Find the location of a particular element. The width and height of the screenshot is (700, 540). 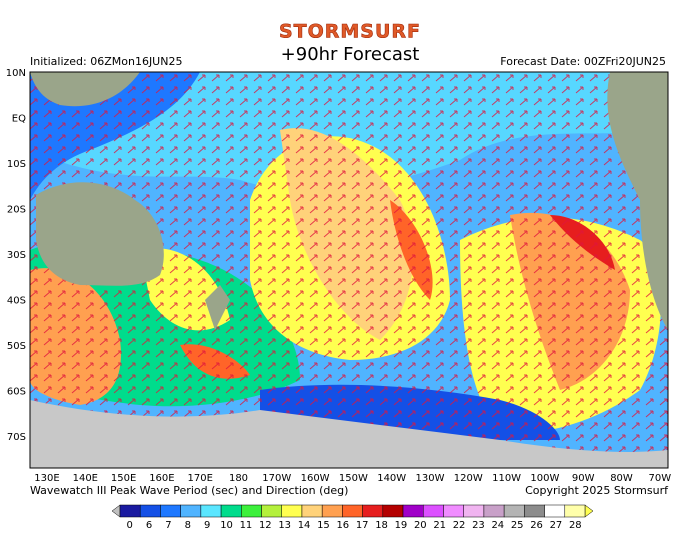

lat-label: 10N is located at coordinates (16, 73).